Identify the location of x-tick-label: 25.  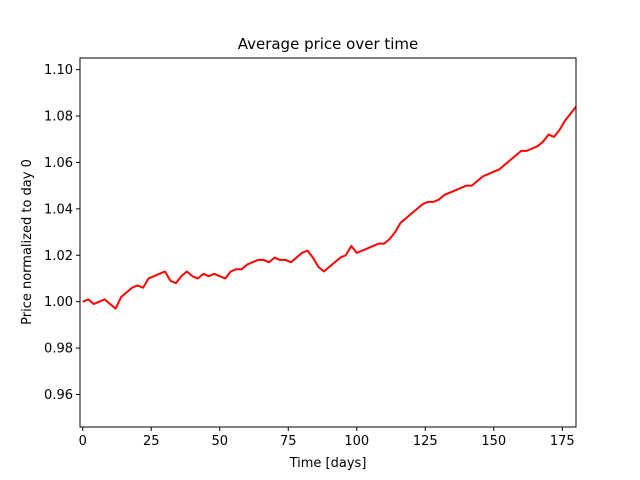
(151, 441).